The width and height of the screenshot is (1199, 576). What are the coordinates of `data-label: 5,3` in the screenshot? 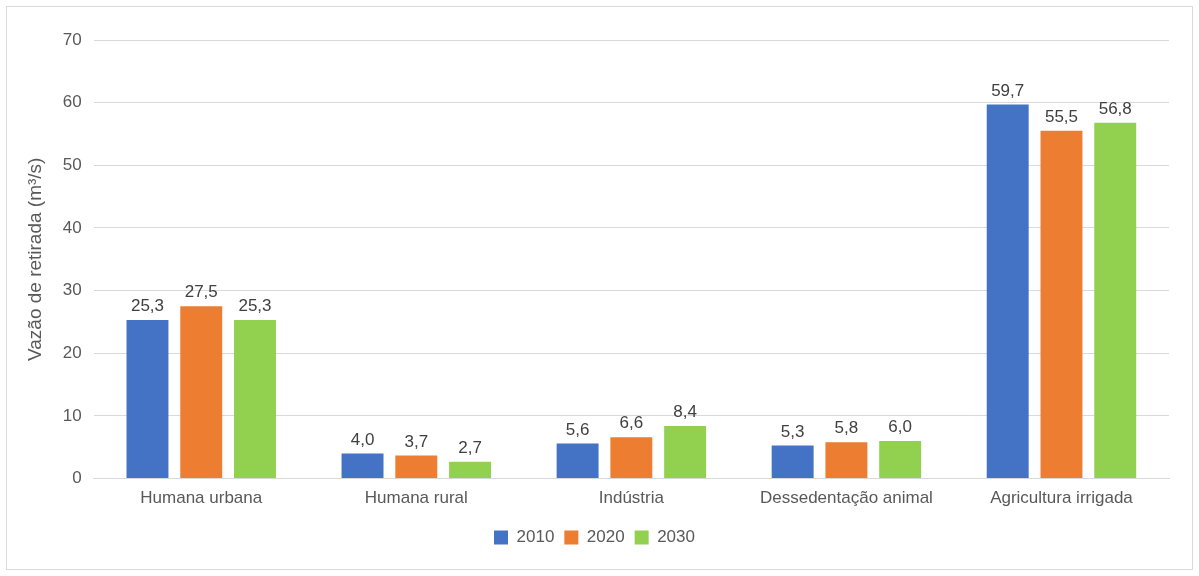 It's located at (792, 431).